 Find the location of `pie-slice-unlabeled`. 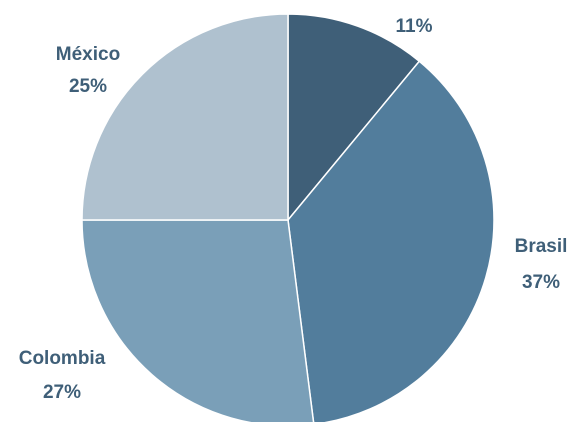

pie-slice-unlabeled is located at coordinates (354, 118).